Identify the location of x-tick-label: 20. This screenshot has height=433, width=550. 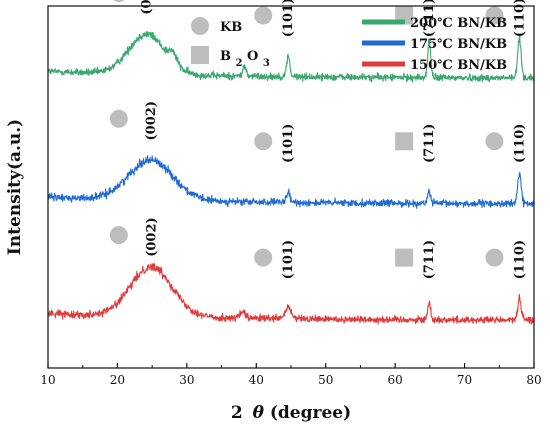
(117, 380).